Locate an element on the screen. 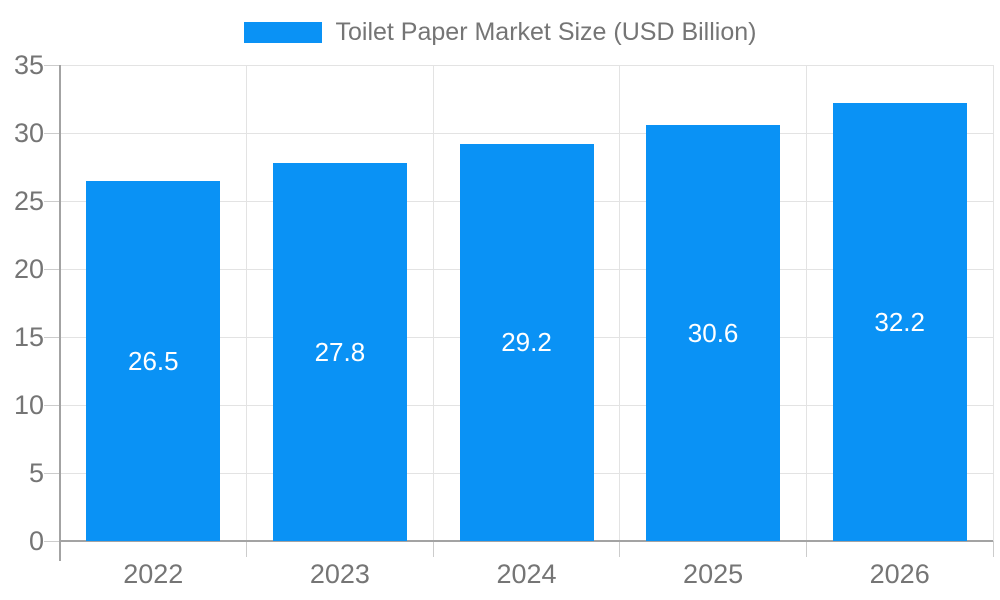 The width and height of the screenshot is (1000, 600). y-axis-label: 15 is located at coordinates (28, 337).